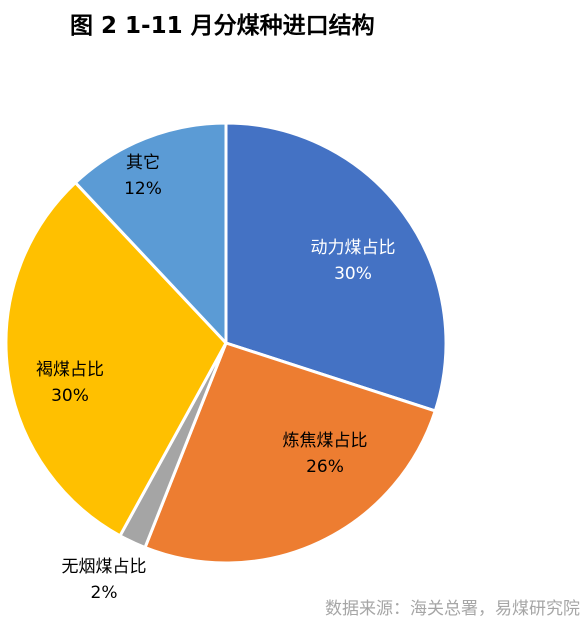 The image size is (588, 633). Describe the element at coordinates (143, 189) in the screenshot. I see `slice-value-label: 12%` at that location.